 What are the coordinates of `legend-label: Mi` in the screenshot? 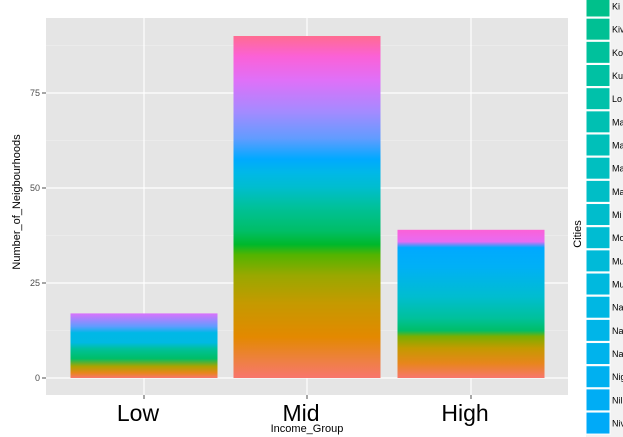 It's located at (617, 215).